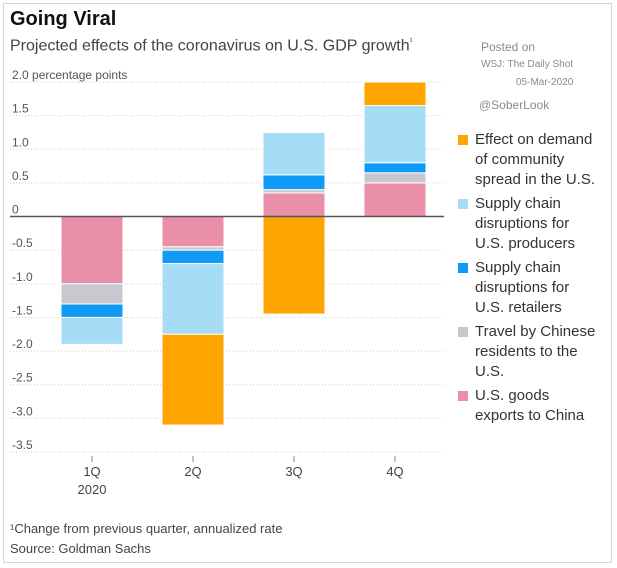  What do you see at coordinates (22, 310) in the screenshot?
I see `y-tick-label: -1.5` at bounding box center [22, 310].